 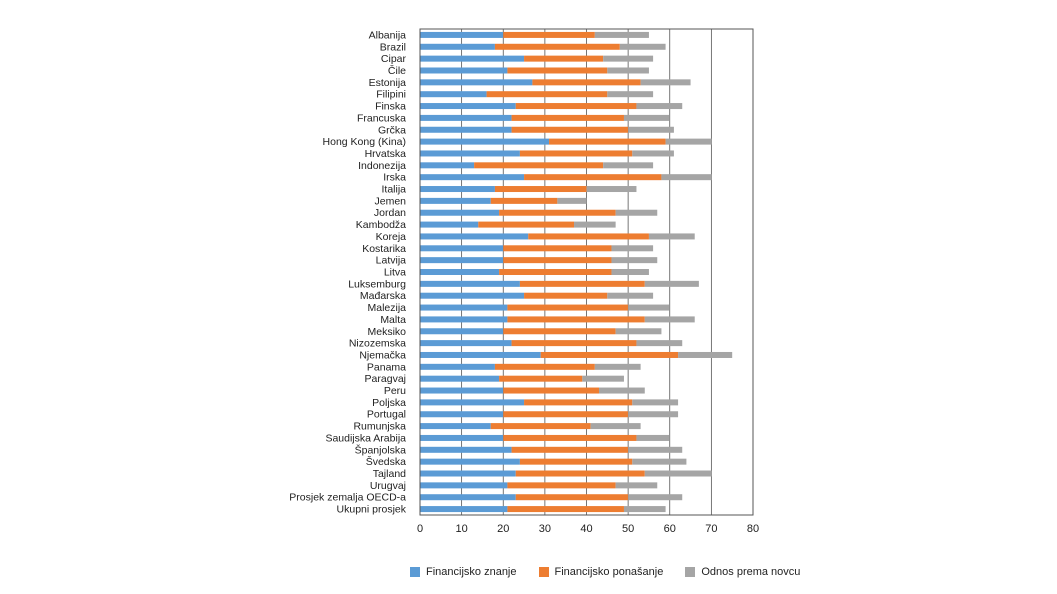 I want to click on category-label: Hong Kong (Kina), so click(x=364, y=142).